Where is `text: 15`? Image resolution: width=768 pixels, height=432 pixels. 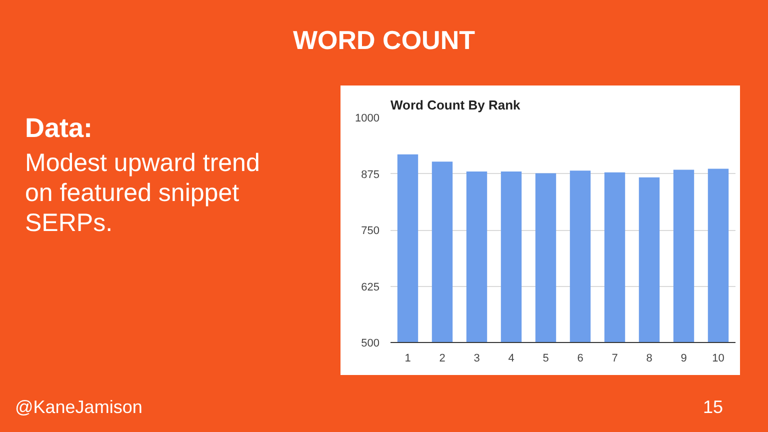 text: 15 is located at coordinates (712, 407).